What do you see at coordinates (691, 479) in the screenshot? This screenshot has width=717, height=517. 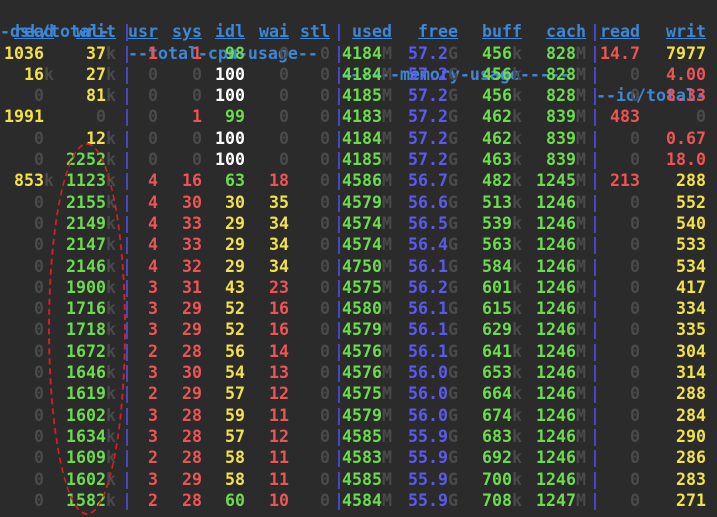 I see `value: 283` at bounding box center [691, 479].